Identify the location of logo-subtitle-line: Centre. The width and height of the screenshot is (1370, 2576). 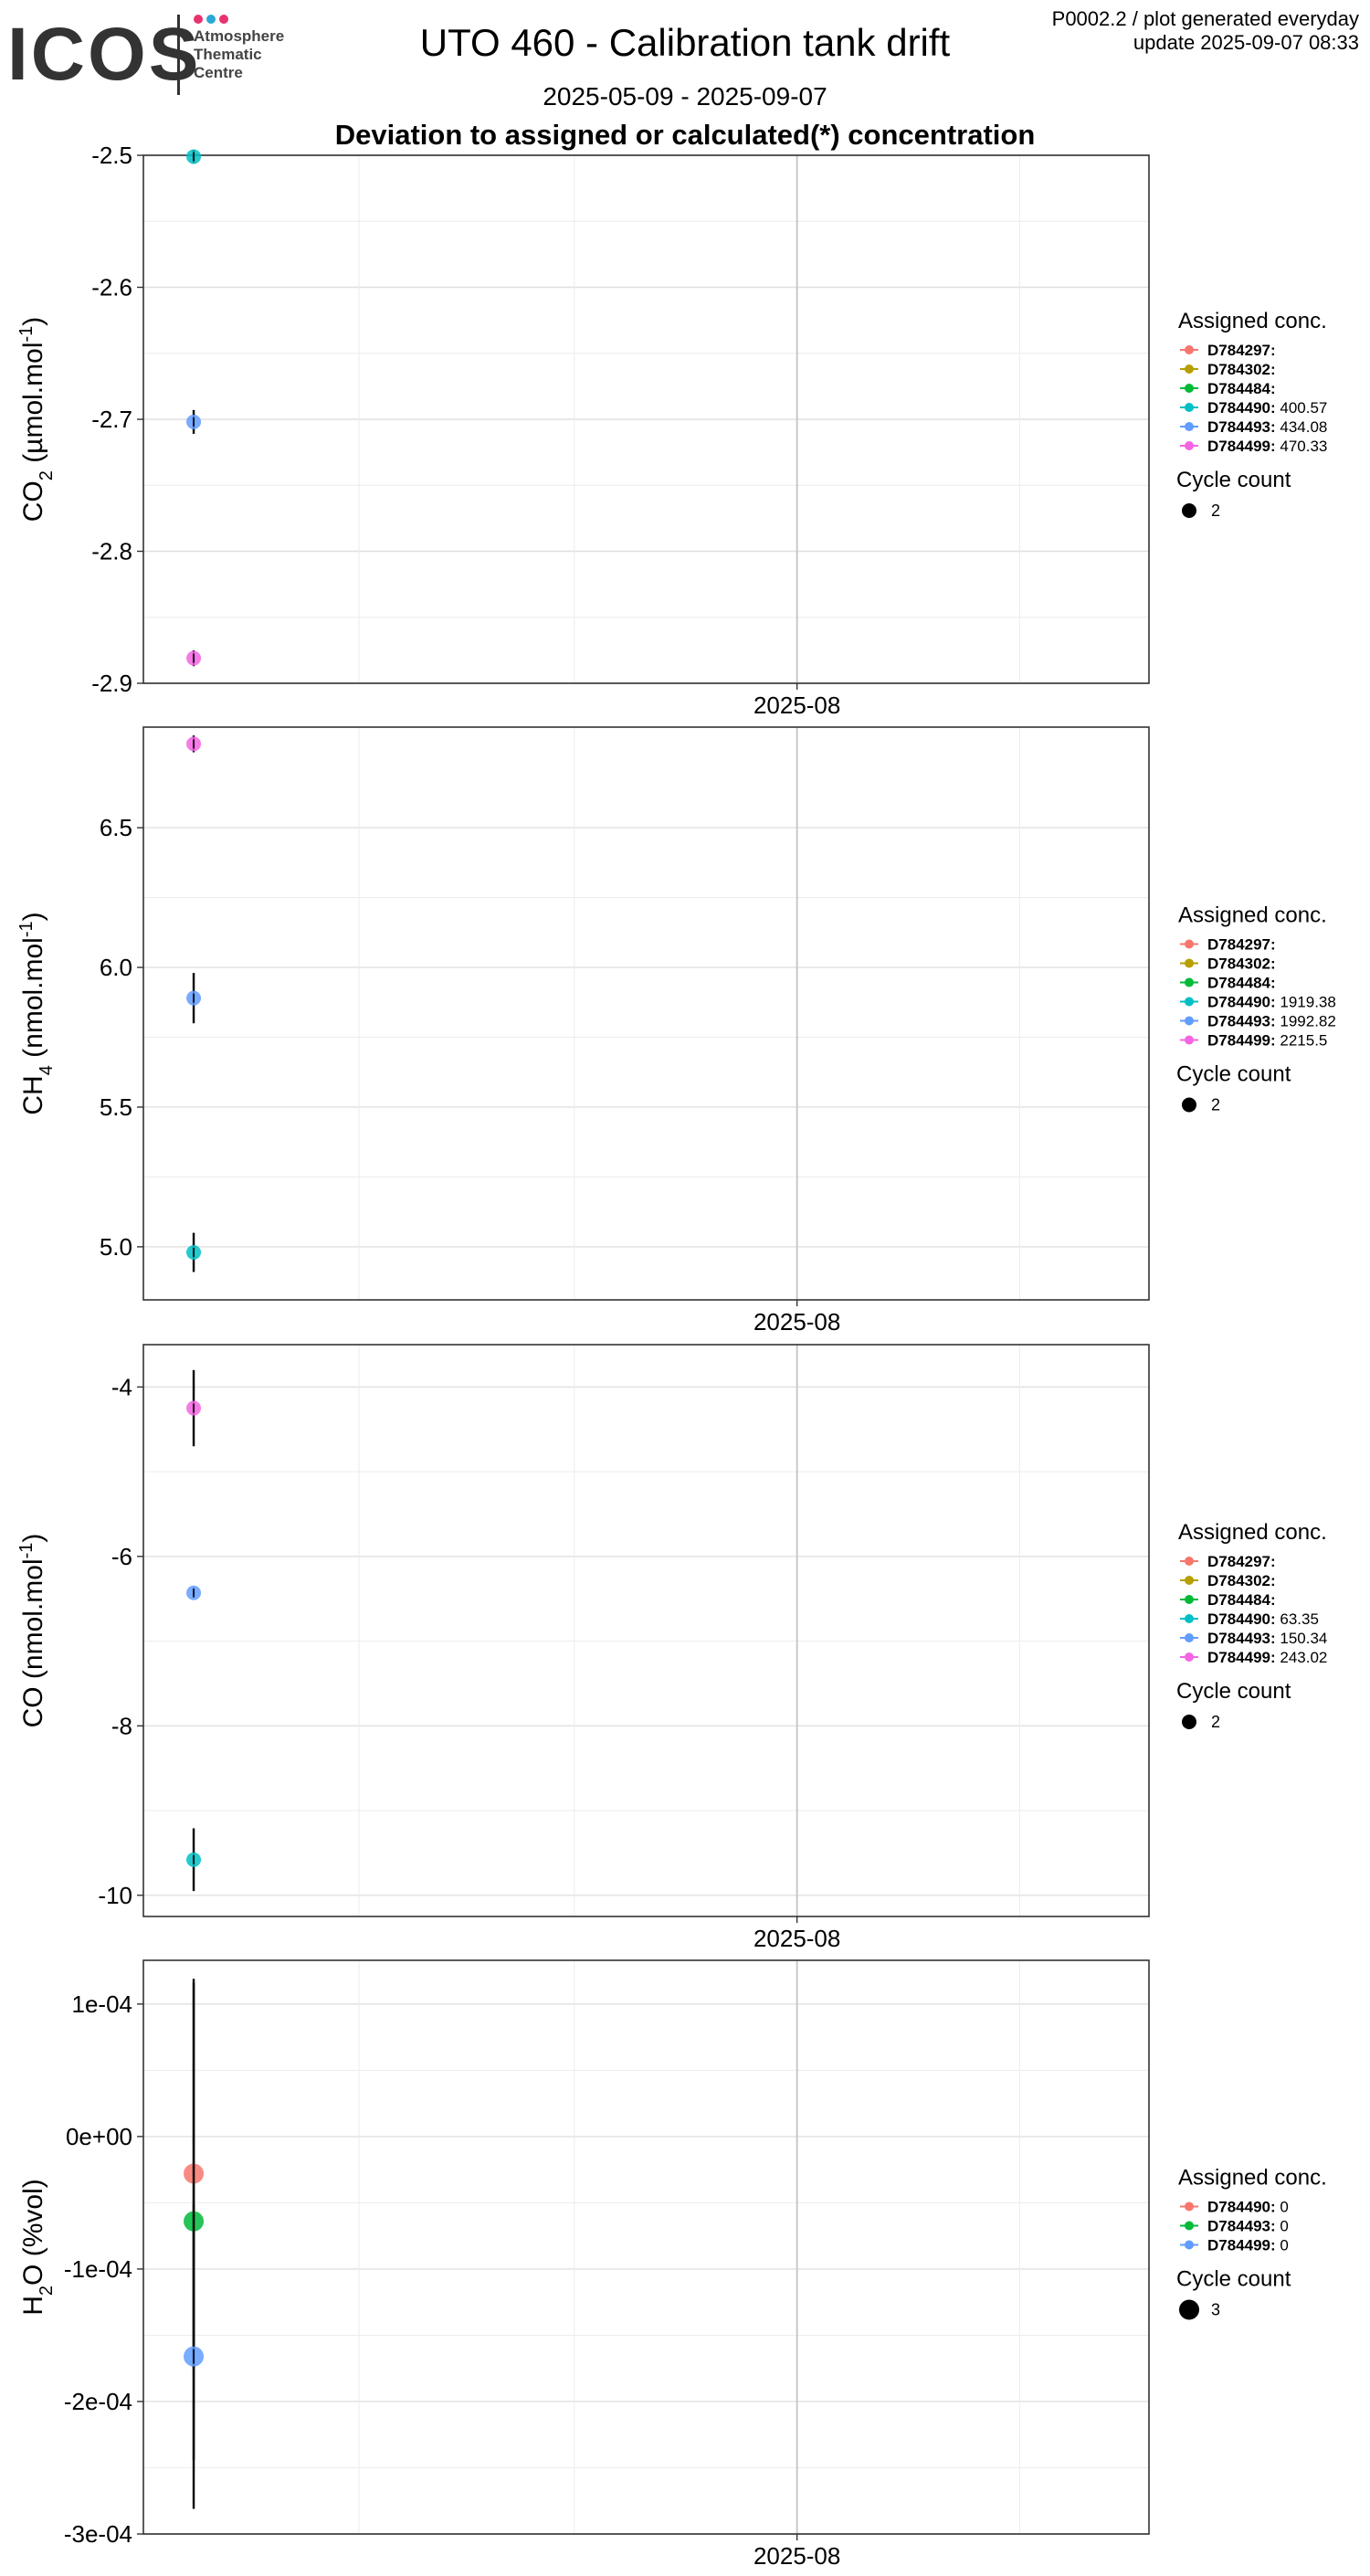
(218, 72).